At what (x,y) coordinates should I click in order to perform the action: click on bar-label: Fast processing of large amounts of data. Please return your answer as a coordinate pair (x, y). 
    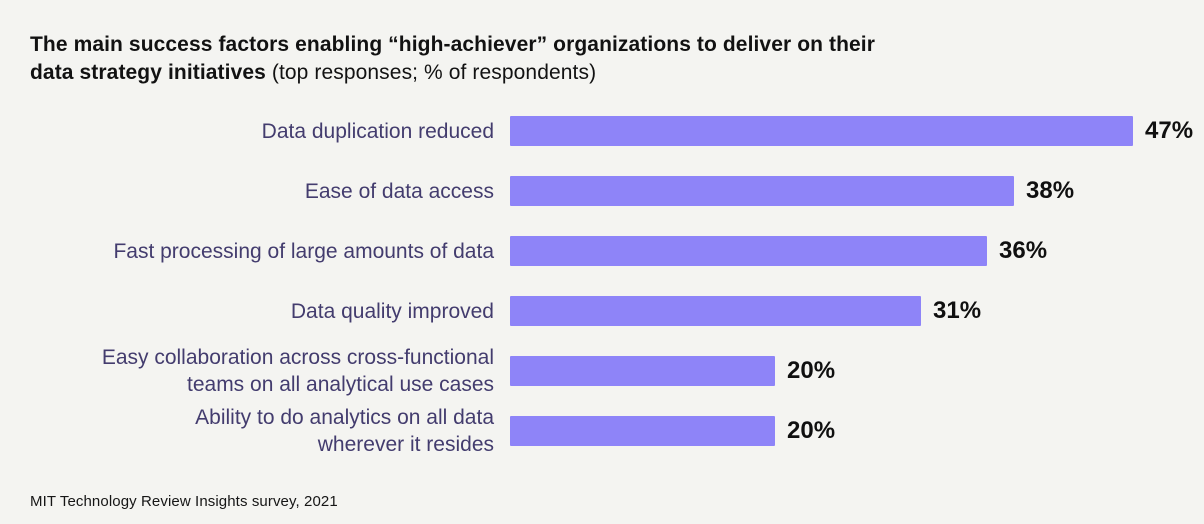
    Looking at the image, I should click on (255, 251).